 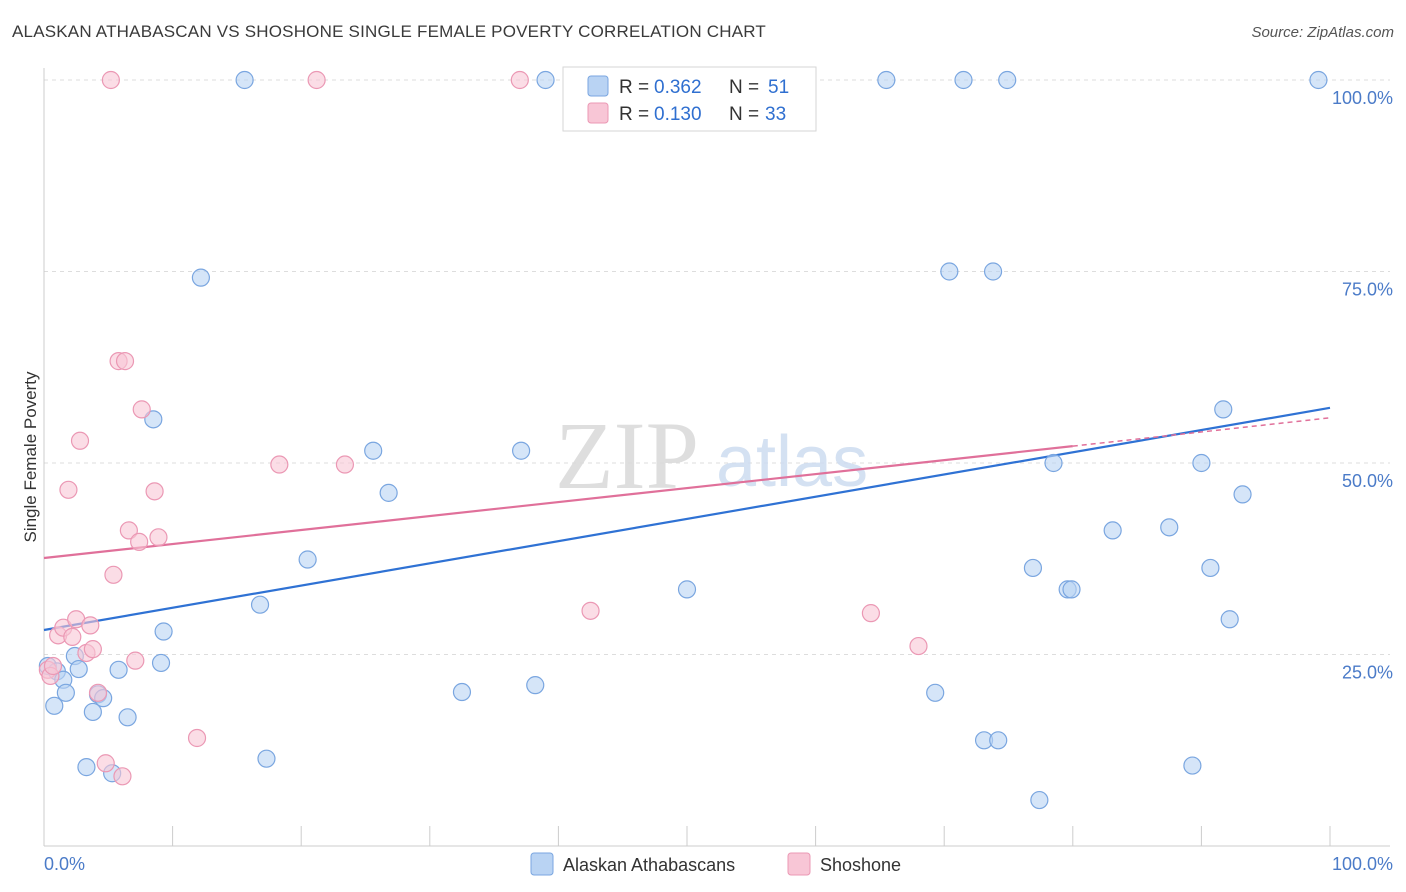 I want to click on series-legend-label-shoshone: Shoshone, so click(x=860, y=865).